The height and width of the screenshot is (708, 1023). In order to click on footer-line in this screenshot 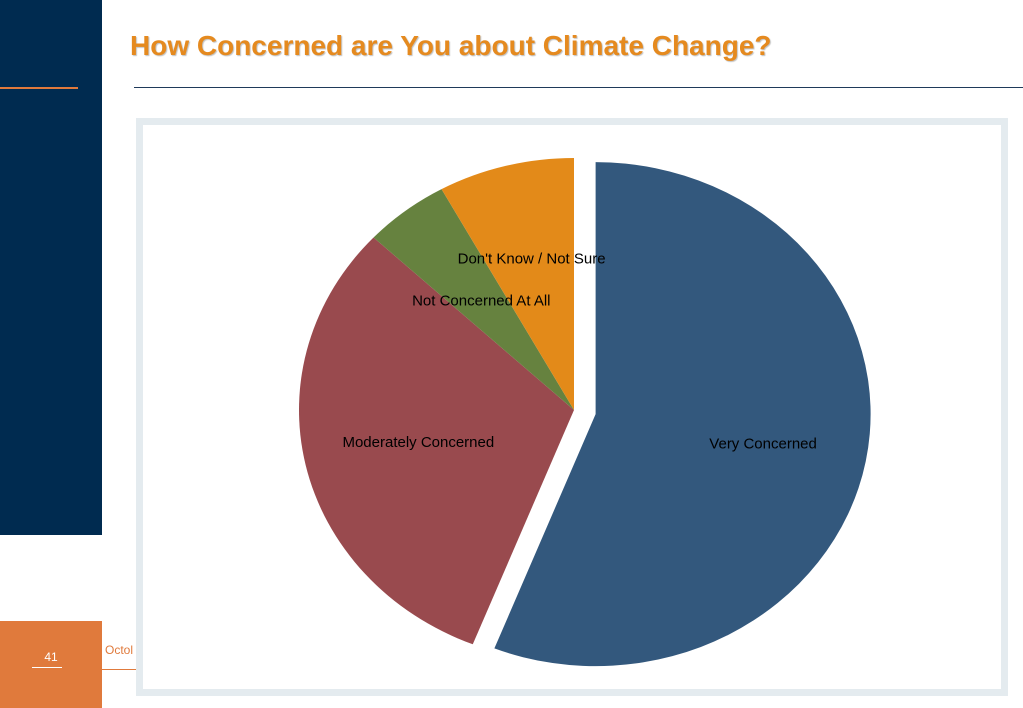, I will do `click(122, 669)`.